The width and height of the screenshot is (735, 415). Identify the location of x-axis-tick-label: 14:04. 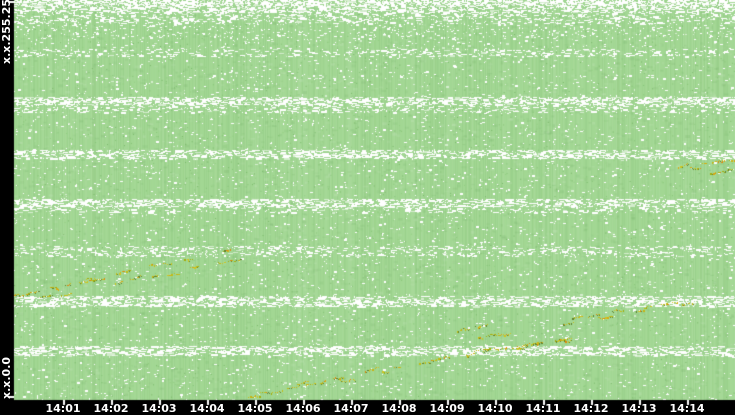
(207, 408).